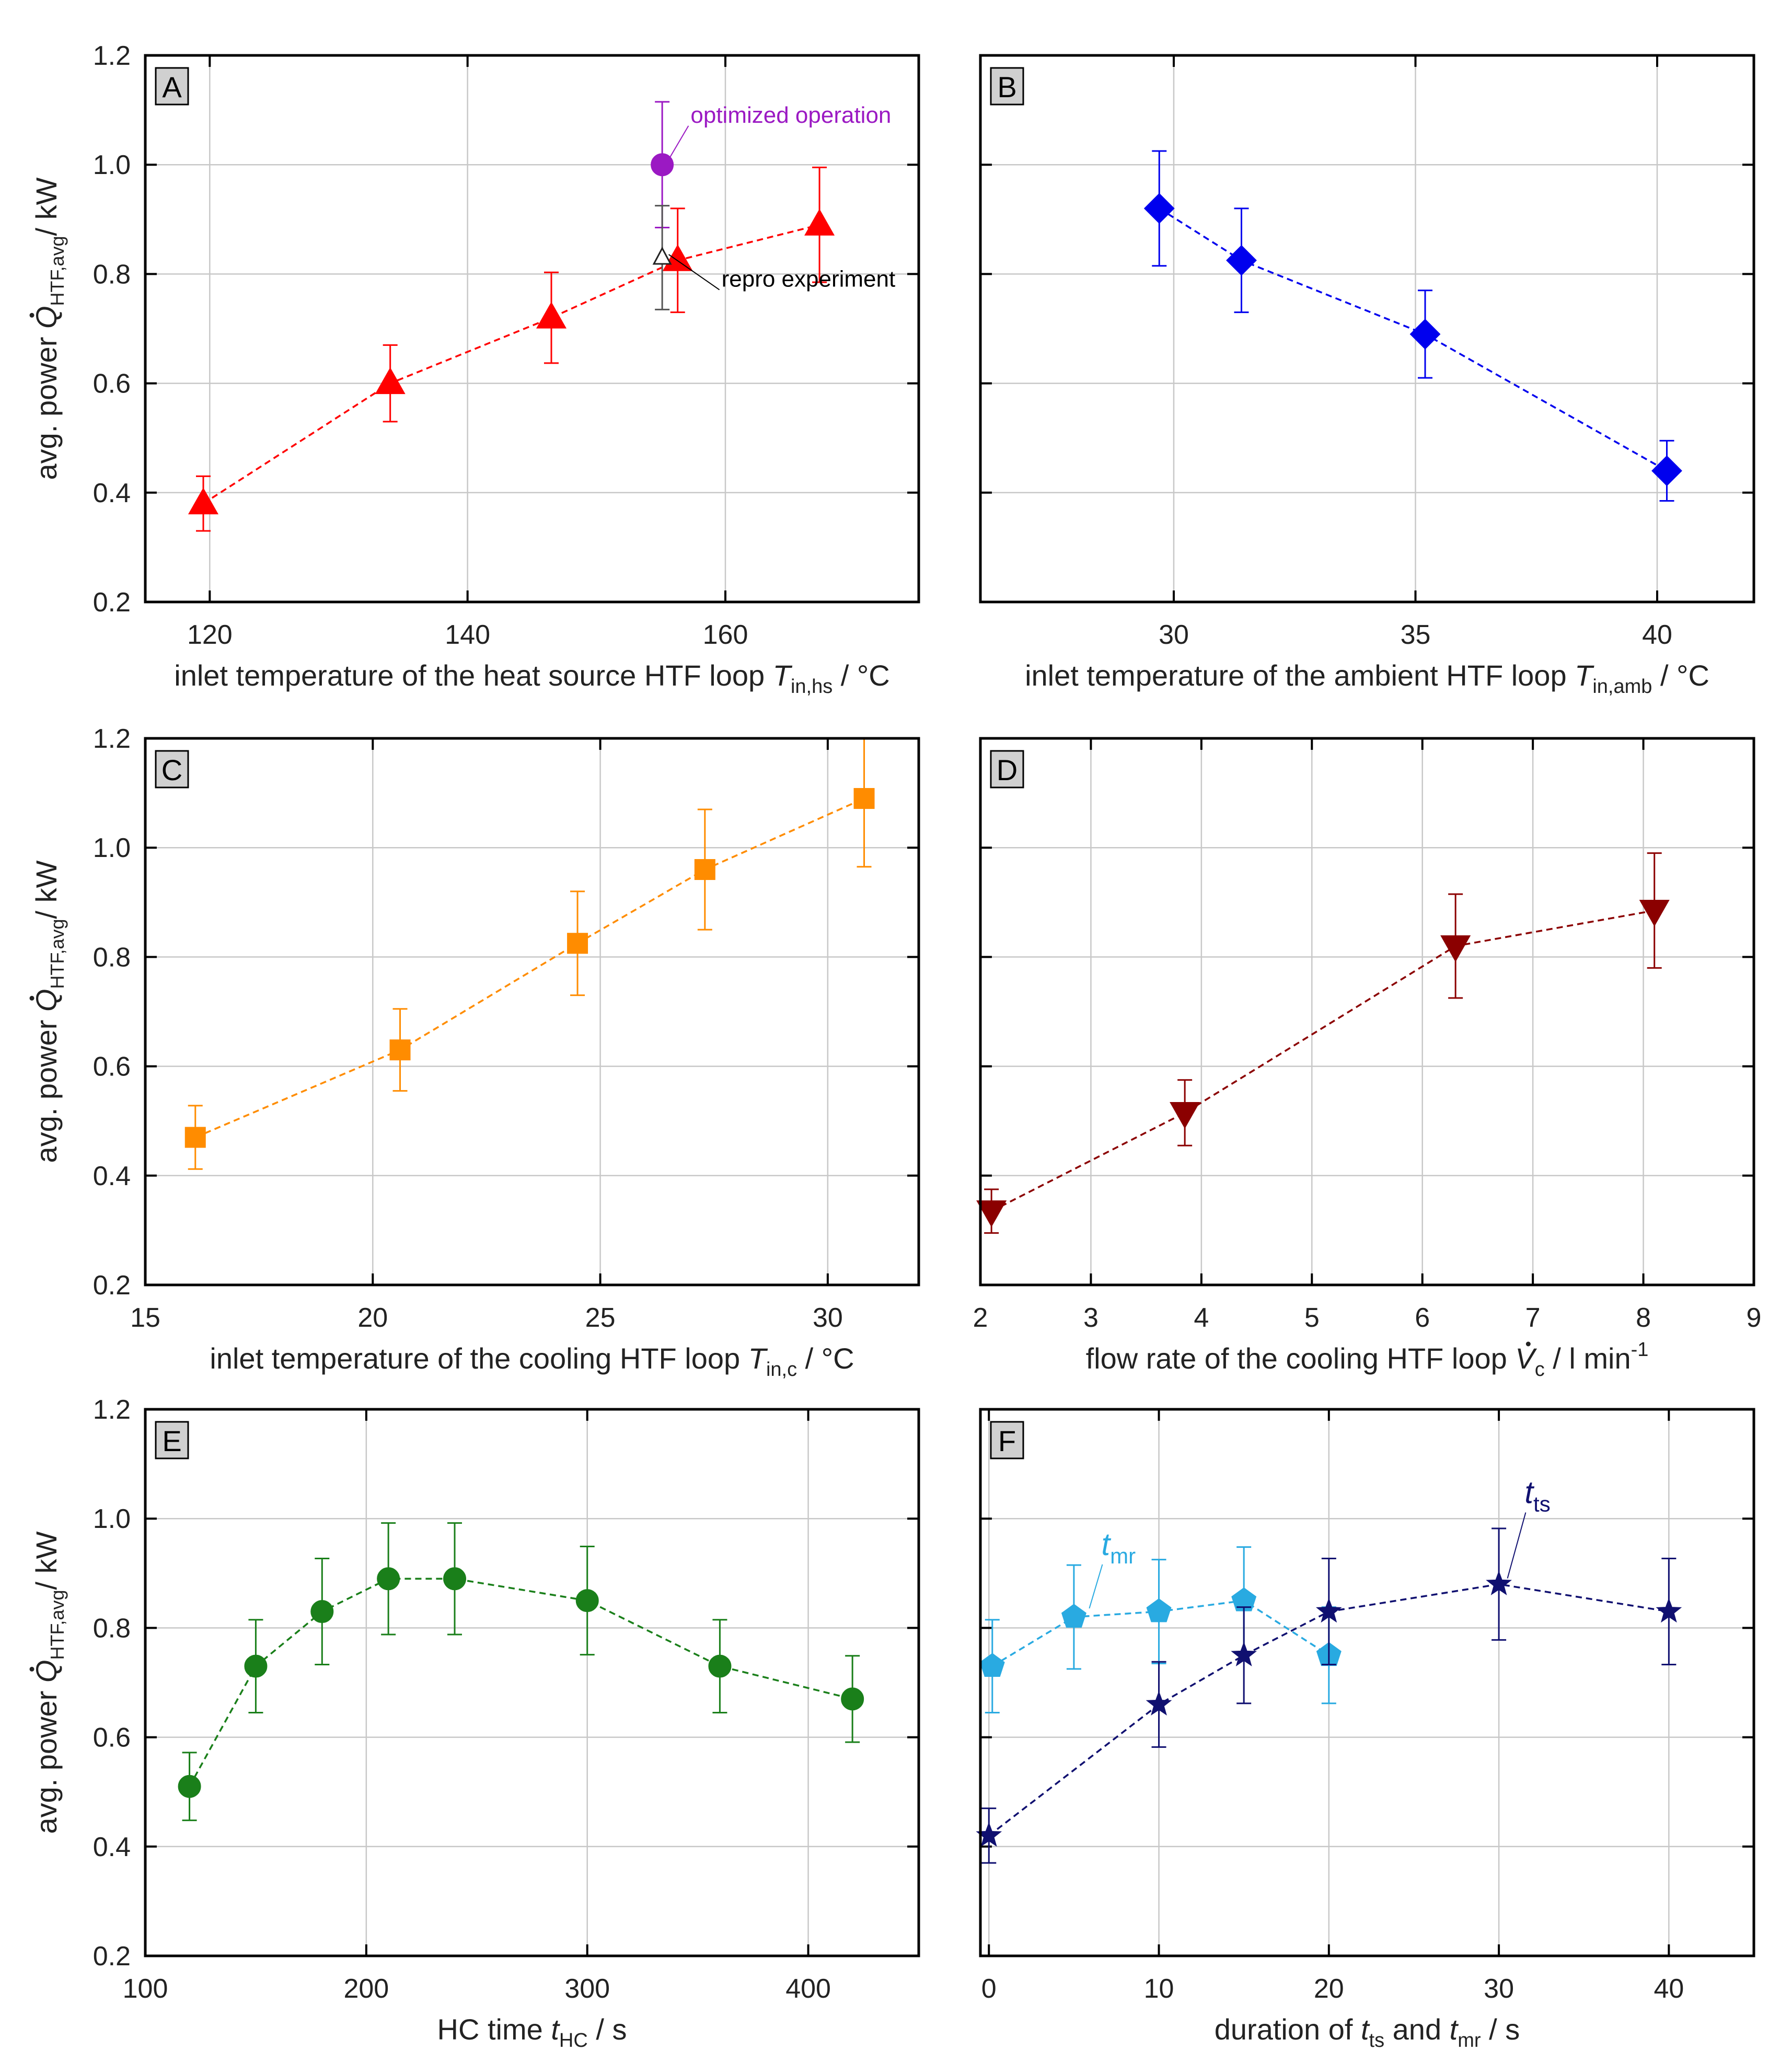 The height and width of the screenshot is (2063, 1792). Describe the element at coordinates (57, 271) in the screenshot. I see `y-axis-label-subscript: HTF,avg` at that location.